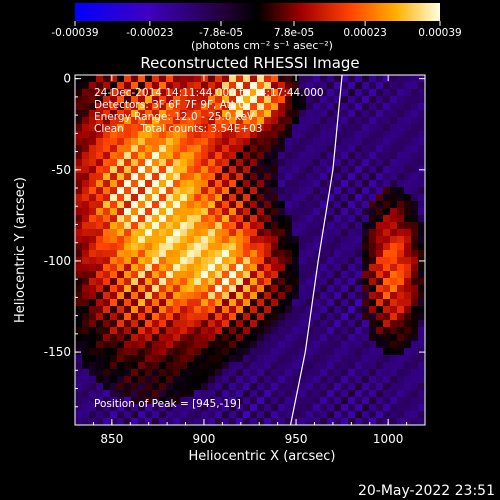 Image resolution: width=500 pixels, height=500 pixels. I want to click on colorbar-tick-label: 0.00023, so click(364, 33).